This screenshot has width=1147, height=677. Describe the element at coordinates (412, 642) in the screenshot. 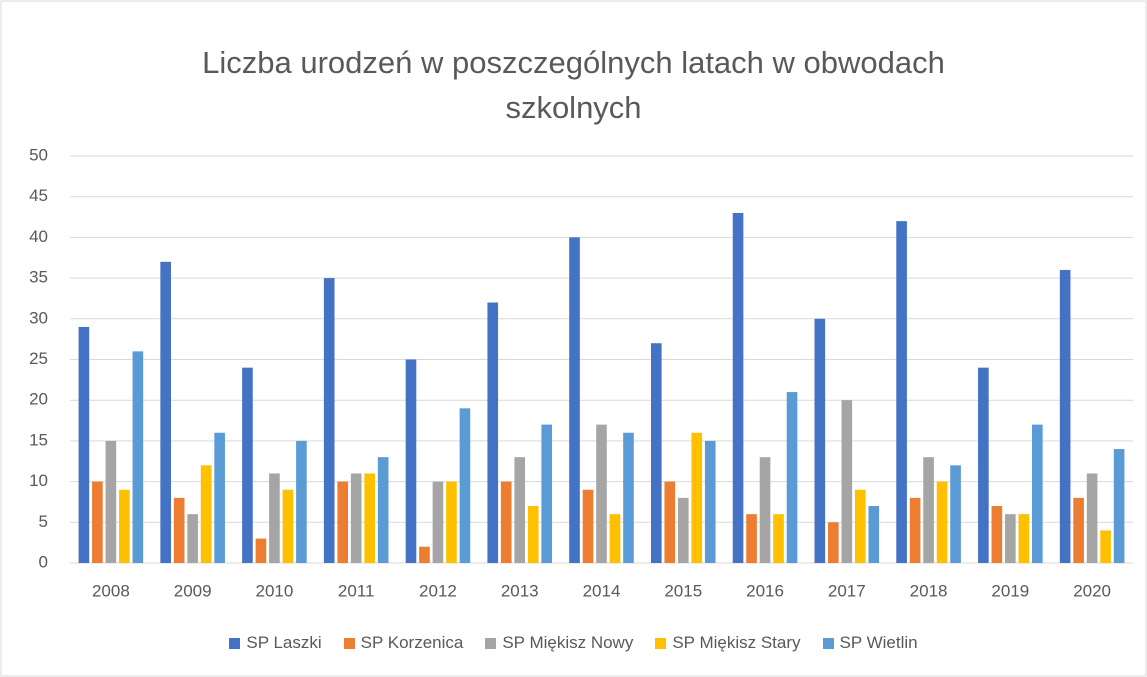

I see `legend-label: SP Korzenica` at that location.